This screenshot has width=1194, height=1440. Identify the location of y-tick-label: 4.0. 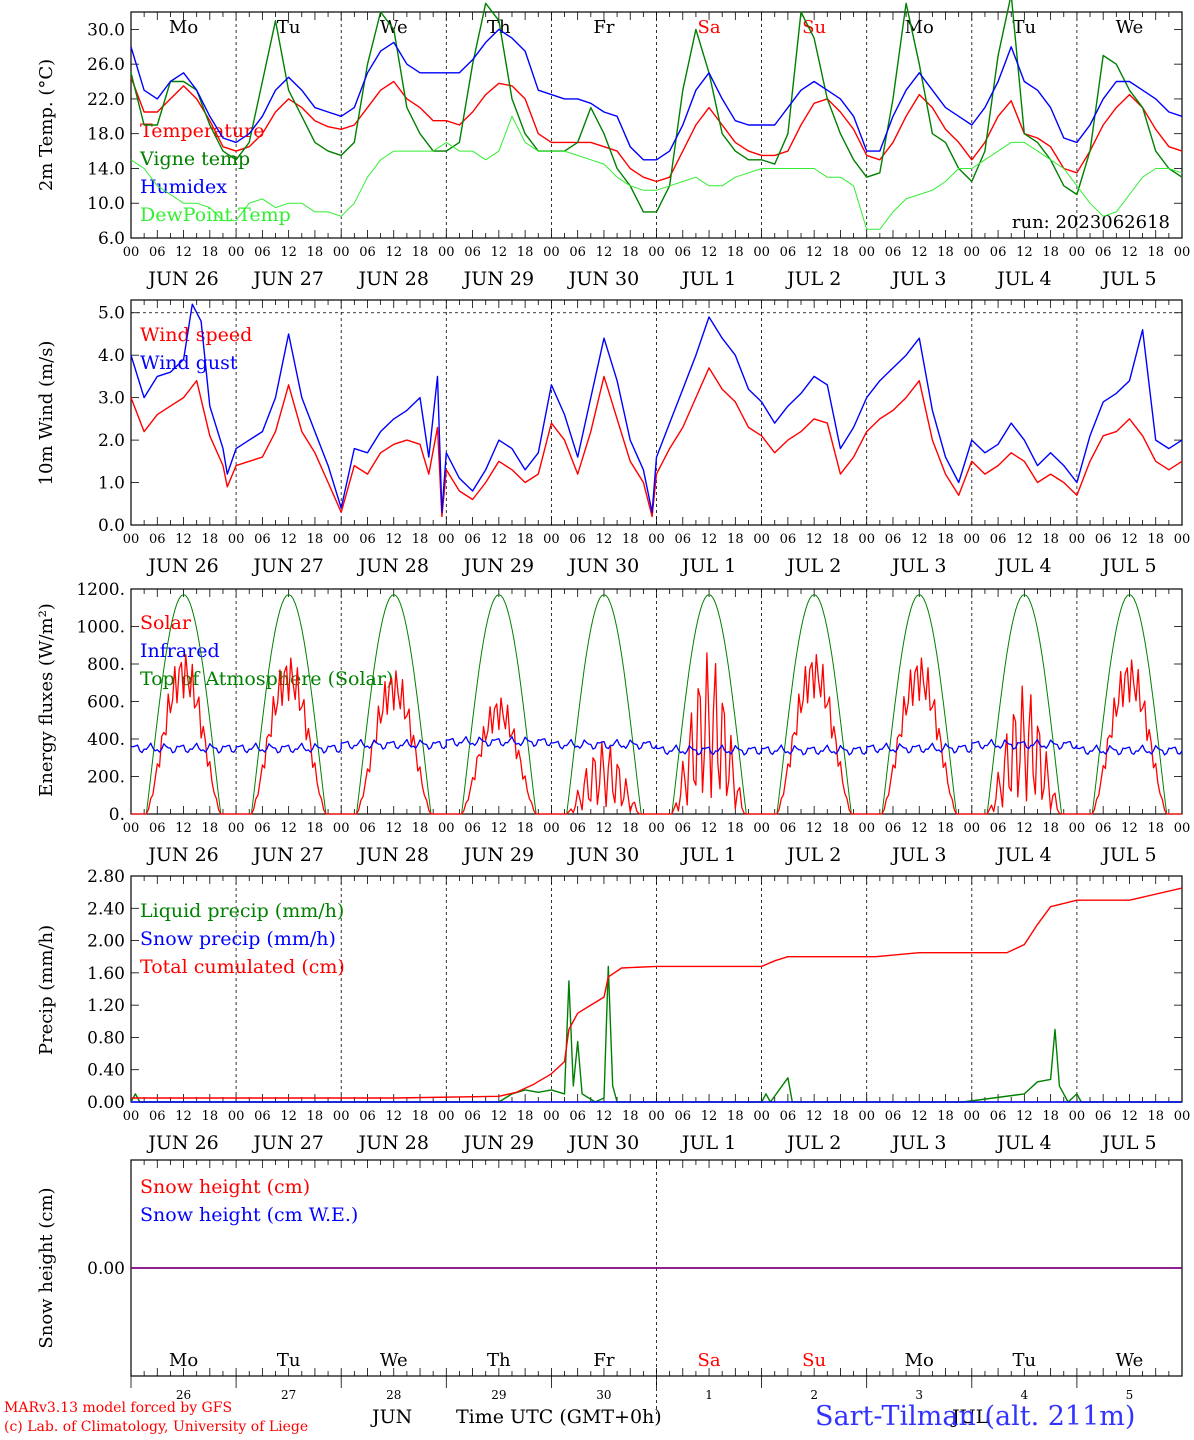
(111, 356).